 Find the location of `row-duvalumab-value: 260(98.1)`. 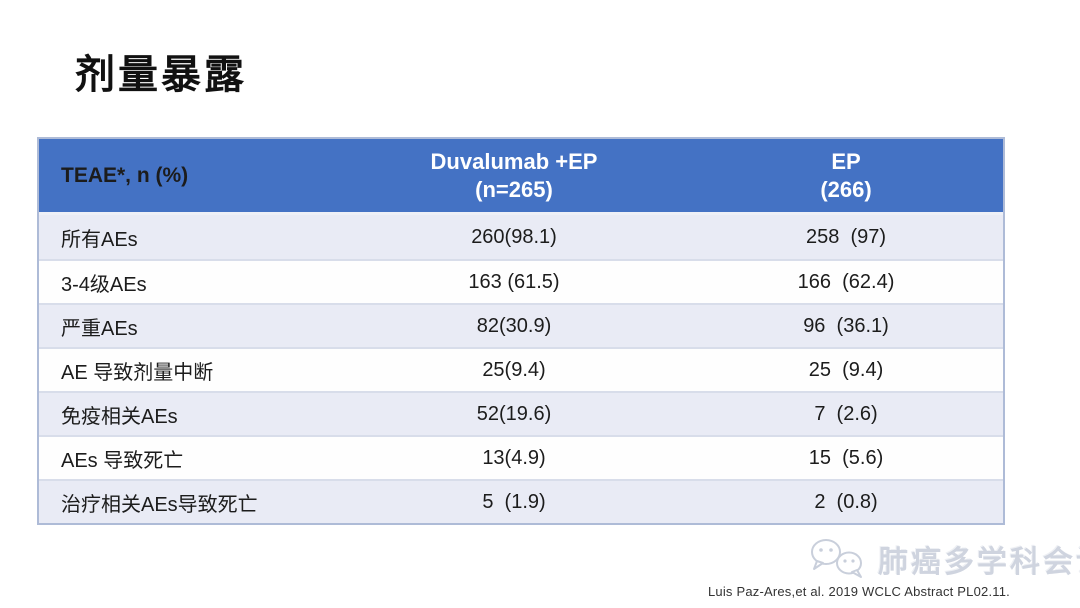

row-duvalumab-value: 260(98.1) is located at coordinates (514, 236).